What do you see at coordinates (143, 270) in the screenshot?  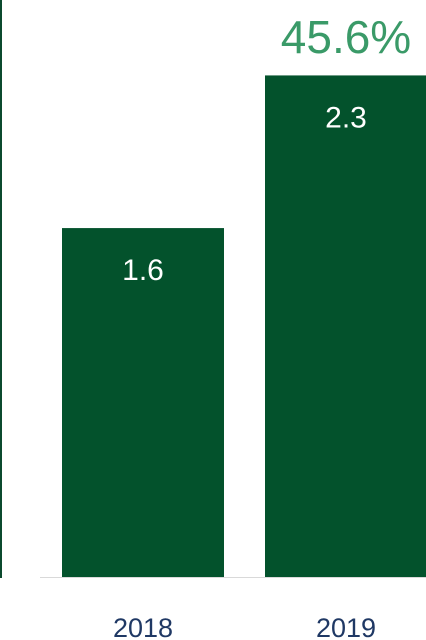 I see `bar-value-label-2018: 1.6` at bounding box center [143, 270].